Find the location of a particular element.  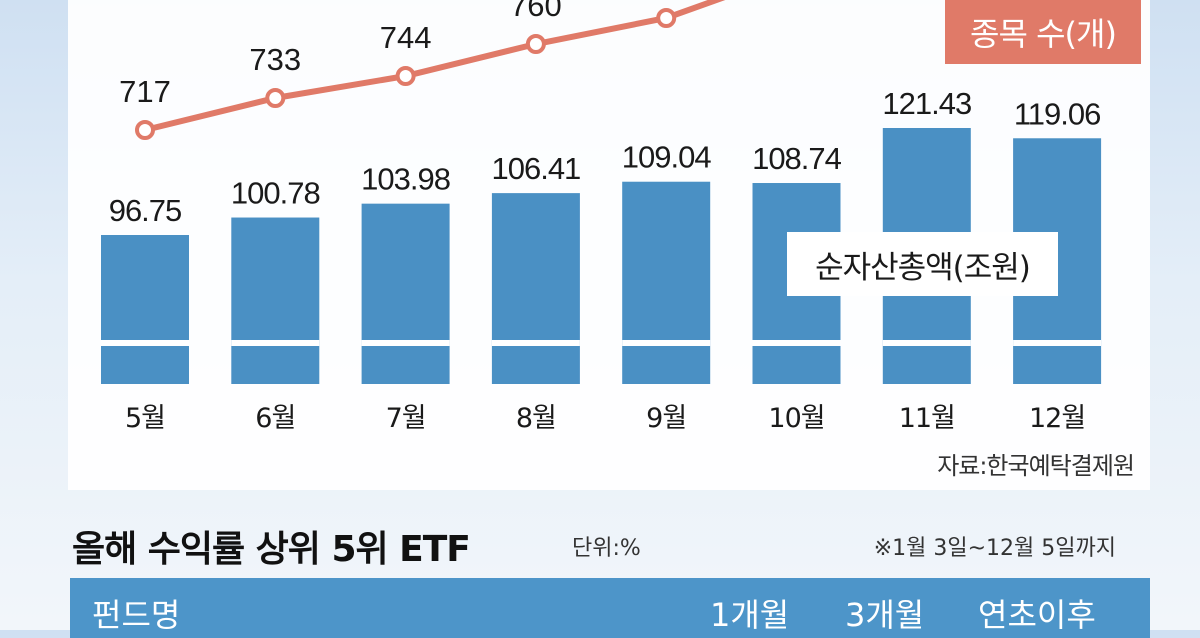

count-value-label-0: 717 is located at coordinates (145, 91).